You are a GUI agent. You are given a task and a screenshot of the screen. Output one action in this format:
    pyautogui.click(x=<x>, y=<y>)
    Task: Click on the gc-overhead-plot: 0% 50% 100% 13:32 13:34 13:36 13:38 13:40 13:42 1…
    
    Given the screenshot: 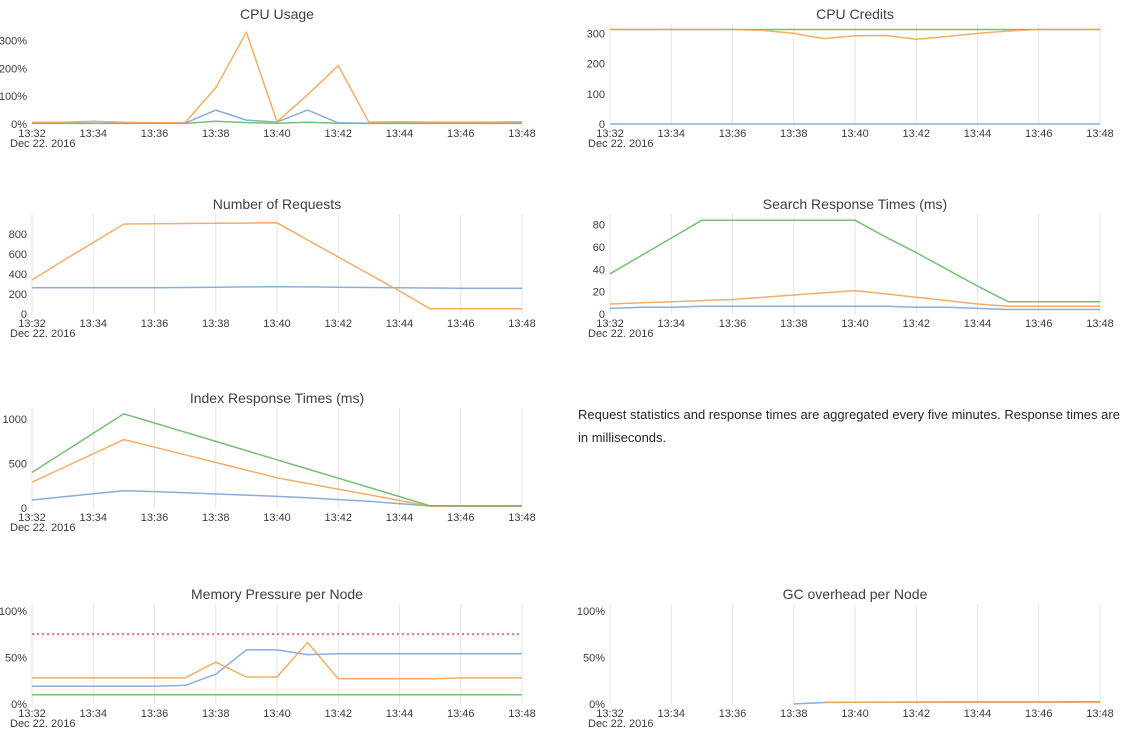 What is the action you would take?
    pyautogui.click(x=845, y=662)
    